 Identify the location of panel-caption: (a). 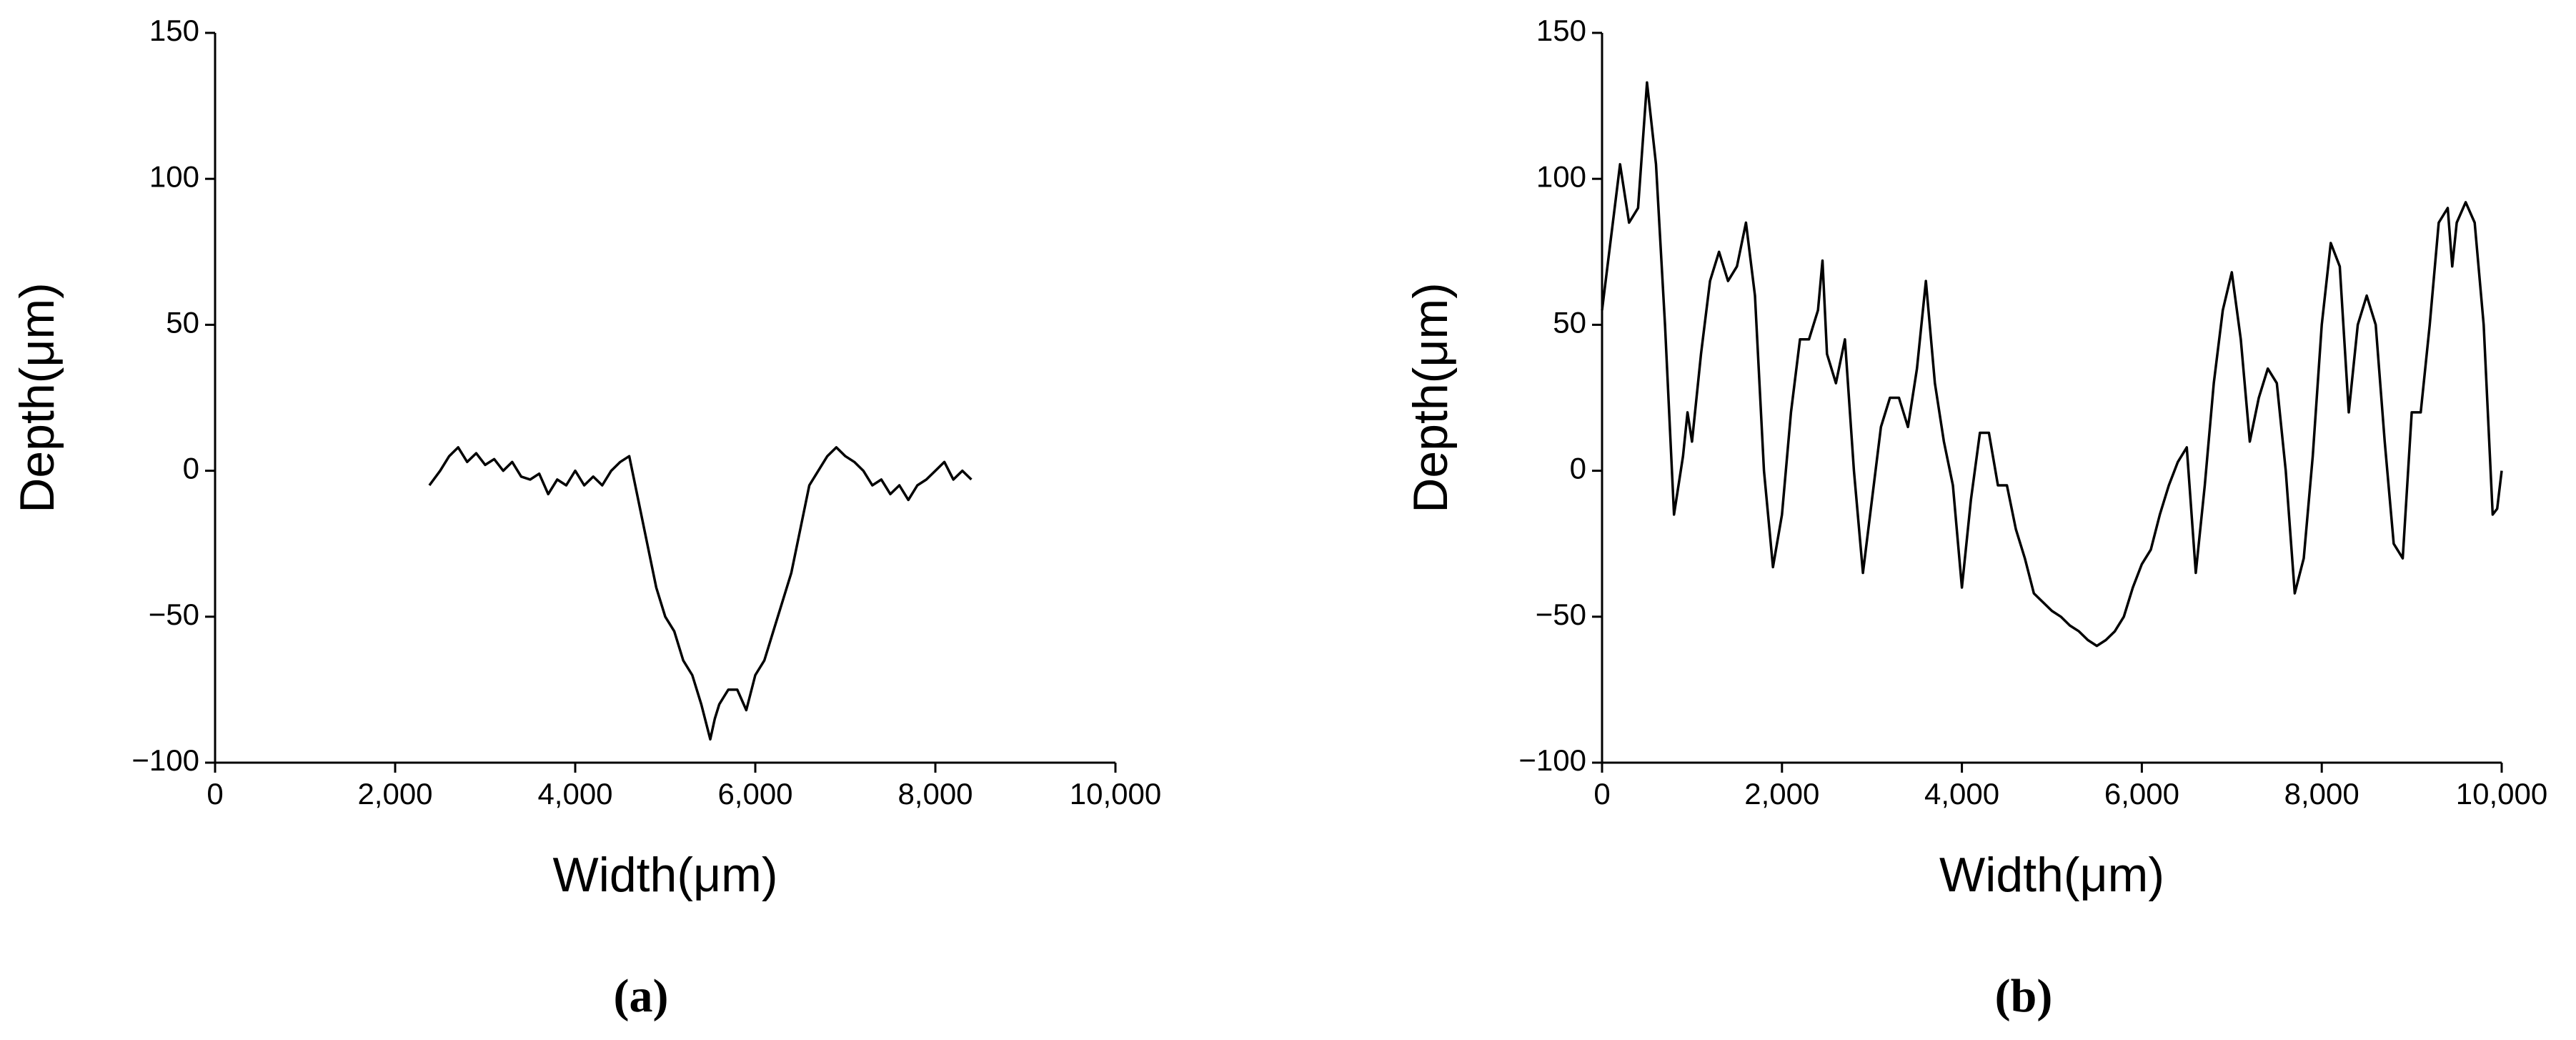
(641, 996).